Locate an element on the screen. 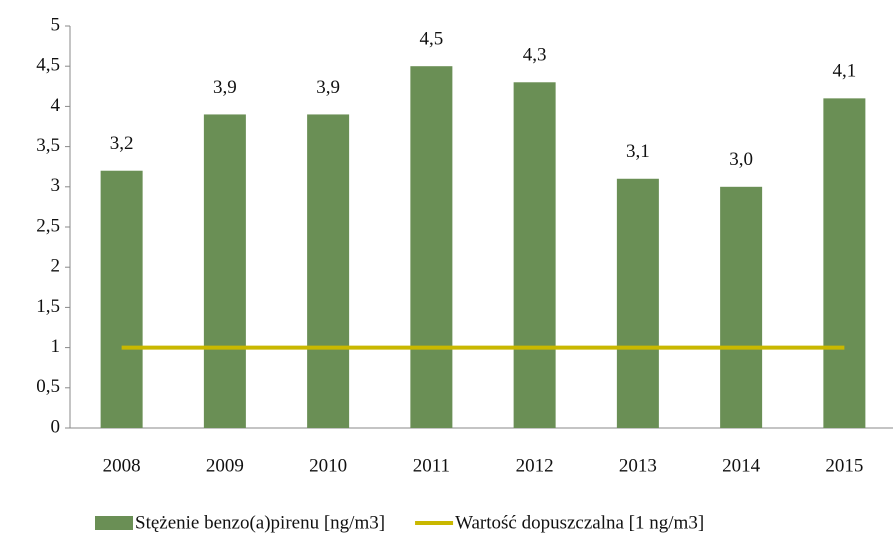  y-tick-label: 2,5 is located at coordinates (48, 225).